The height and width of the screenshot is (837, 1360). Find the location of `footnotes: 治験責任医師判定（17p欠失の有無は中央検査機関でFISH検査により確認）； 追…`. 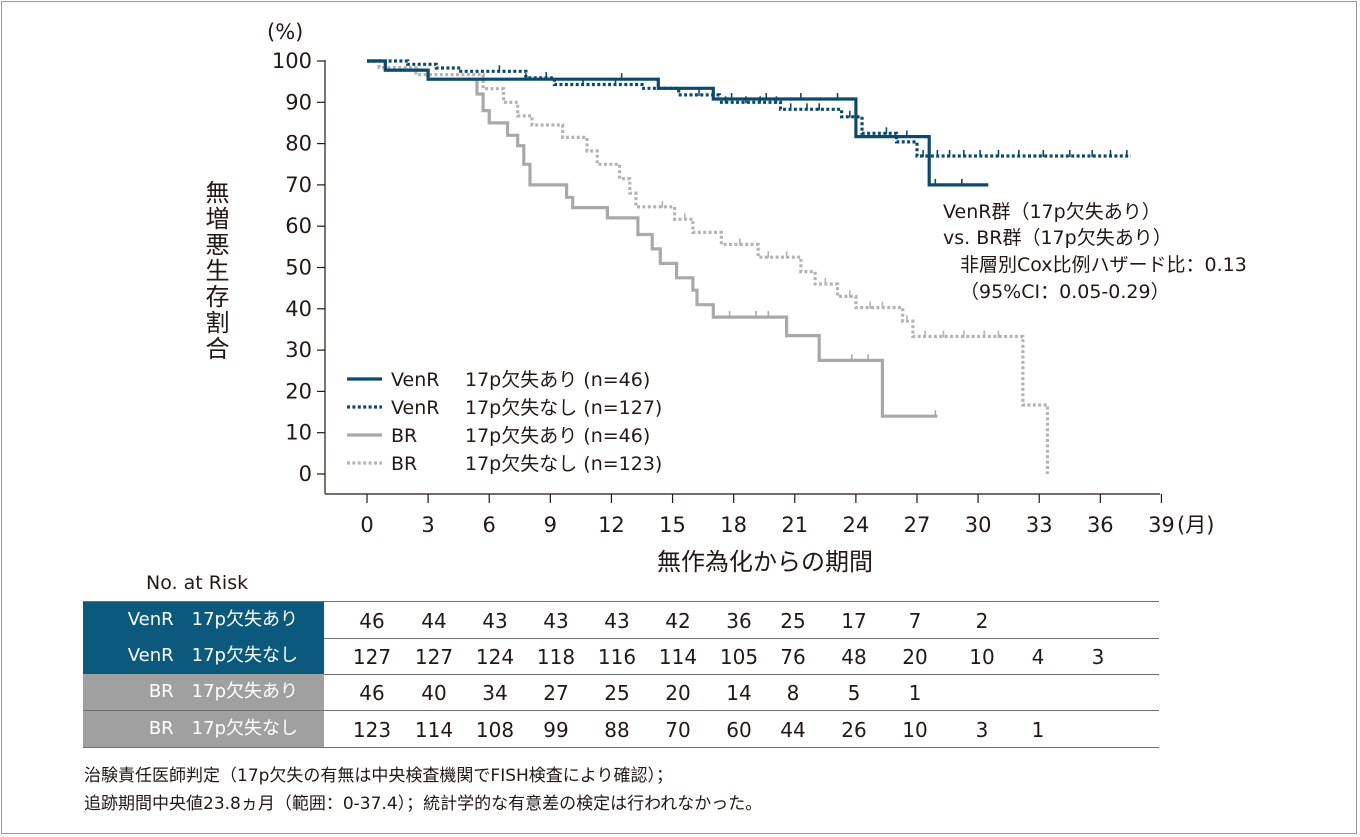

footnotes: 治験責任医師判定（17p欠失の有無は中央検査機関でFISH検査により確認）； 追… is located at coordinates (423, 790).